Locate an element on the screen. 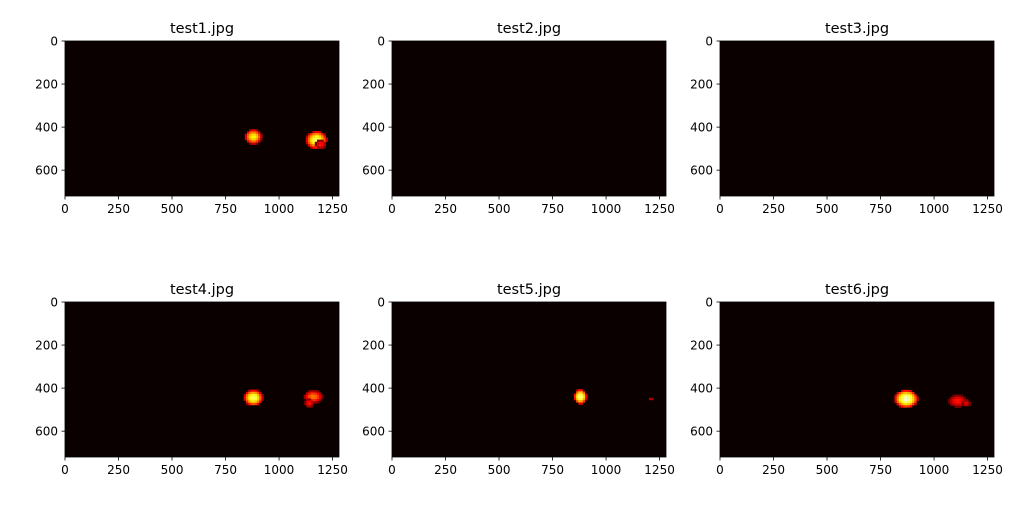  subplot-6: 0 250 500 750 1000 1250 0 200 400 600 test6.jpg is located at coordinates (846, 379).